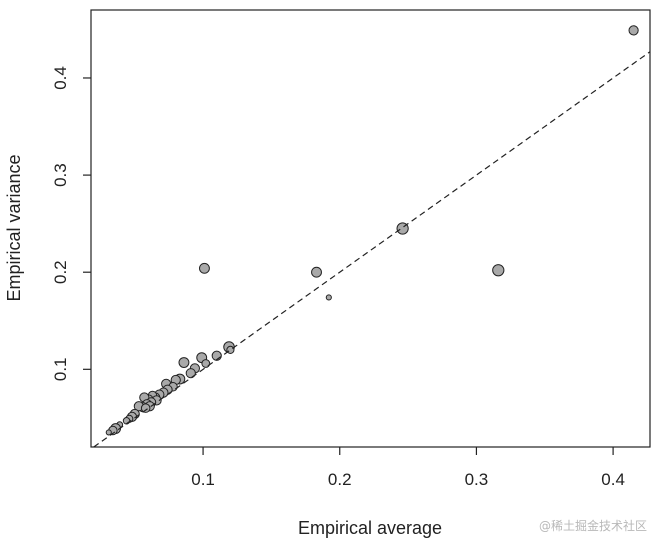 The image size is (653, 542). Describe the element at coordinates (477, 479) in the screenshot. I see `x-tick-label: 0.3` at that location.